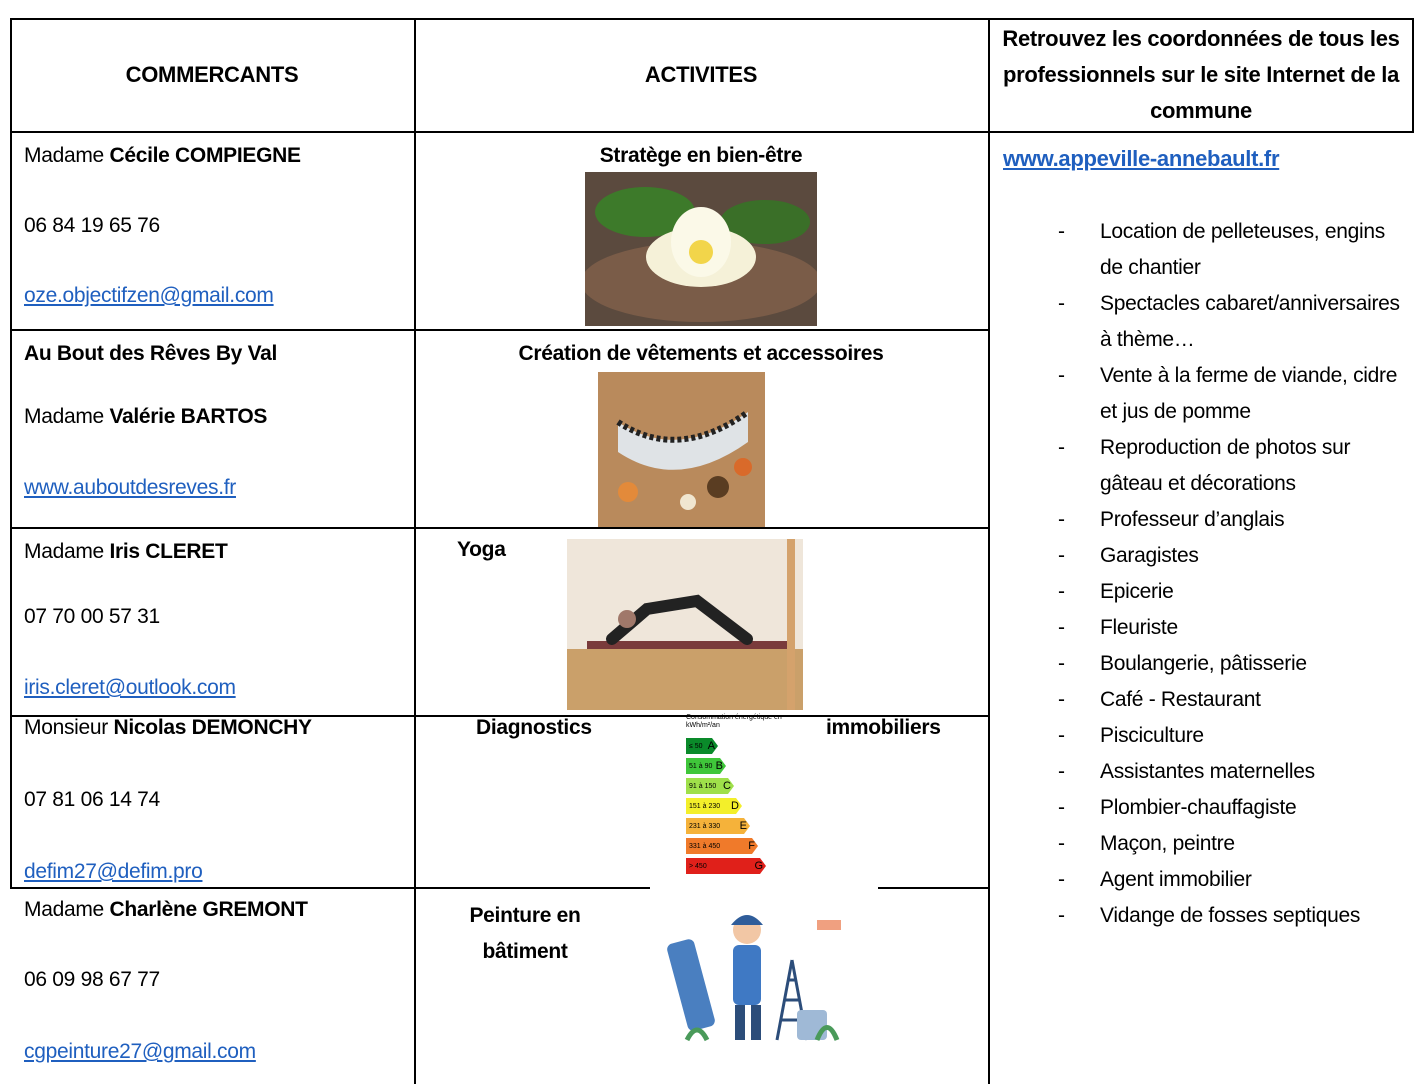 The image size is (1414, 1084). I want to click on activity-item: Vidange de fosses septiques, so click(1233, 916).